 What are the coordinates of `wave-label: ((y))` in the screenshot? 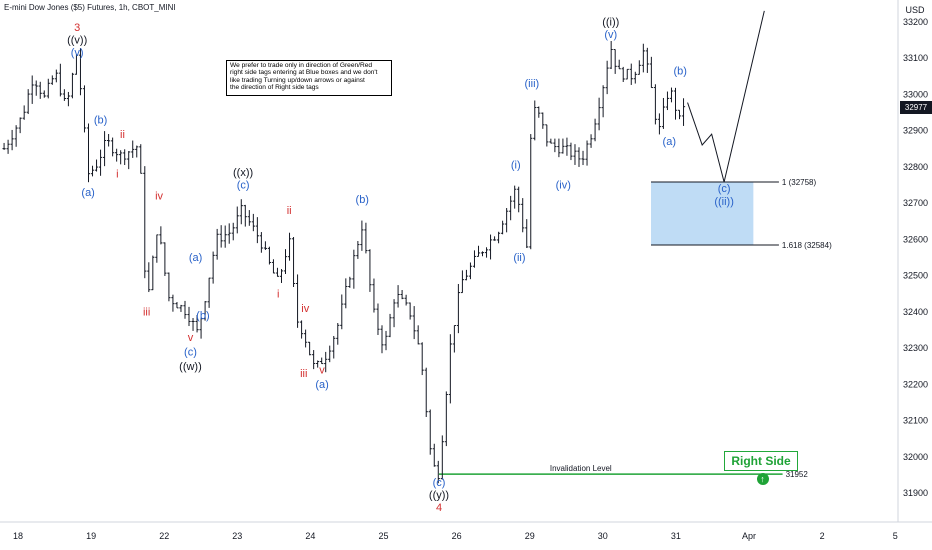 It's located at (439, 495).